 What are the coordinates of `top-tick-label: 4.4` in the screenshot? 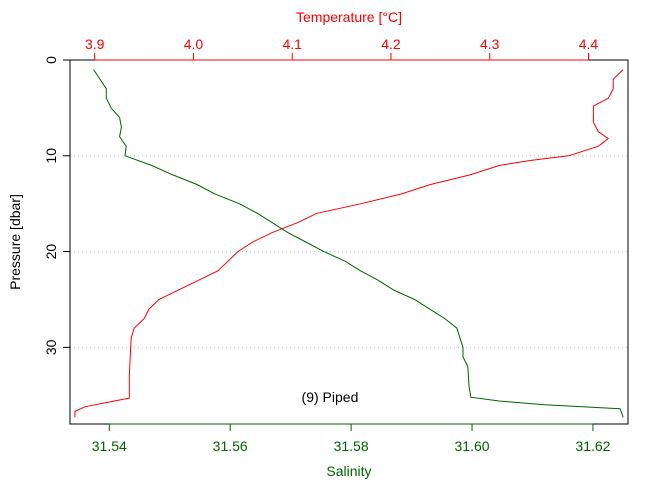 It's located at (589, 44).